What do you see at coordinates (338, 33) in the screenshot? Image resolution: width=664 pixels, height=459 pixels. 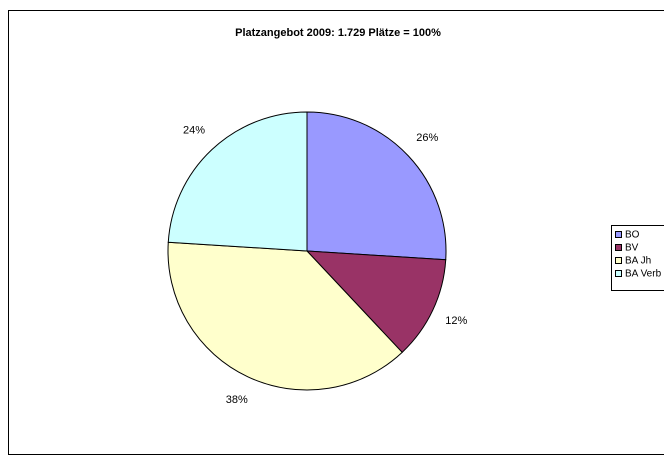 I see `chart-title: Platzangebot 2009: 1.729 Plätze = 100%` at bounding box center [338, 33].